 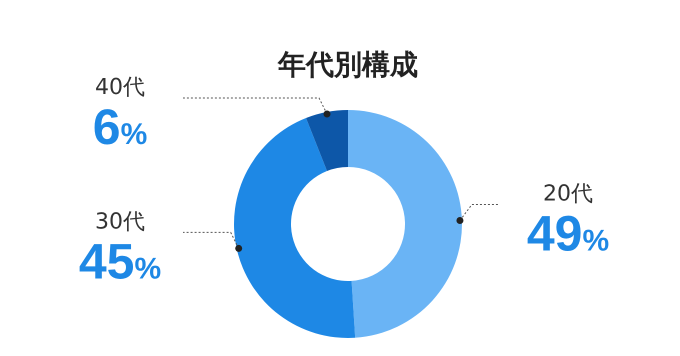 What do you see at coordinates (120, 126) in the screenshot?
I see `data-label: 6%` at bounding box center [120, 126].